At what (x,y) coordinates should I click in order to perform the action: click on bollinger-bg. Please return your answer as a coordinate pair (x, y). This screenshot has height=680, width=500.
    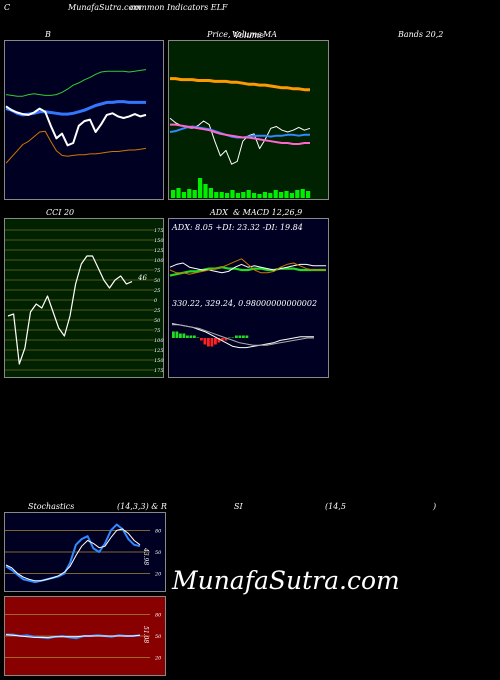
    Looking at the image, I should click on (84, 120).